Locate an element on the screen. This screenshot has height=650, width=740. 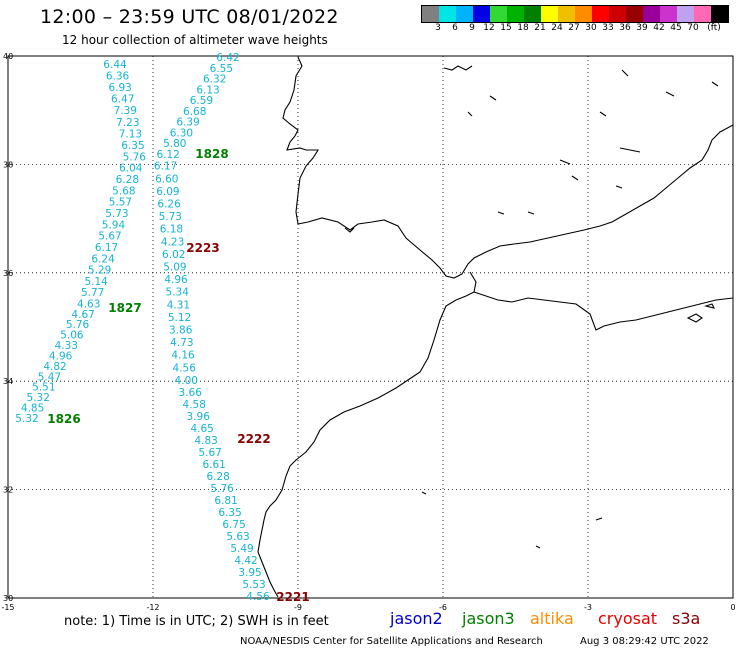
lat-tick-label: 38 is located at coordinates (8, 164).